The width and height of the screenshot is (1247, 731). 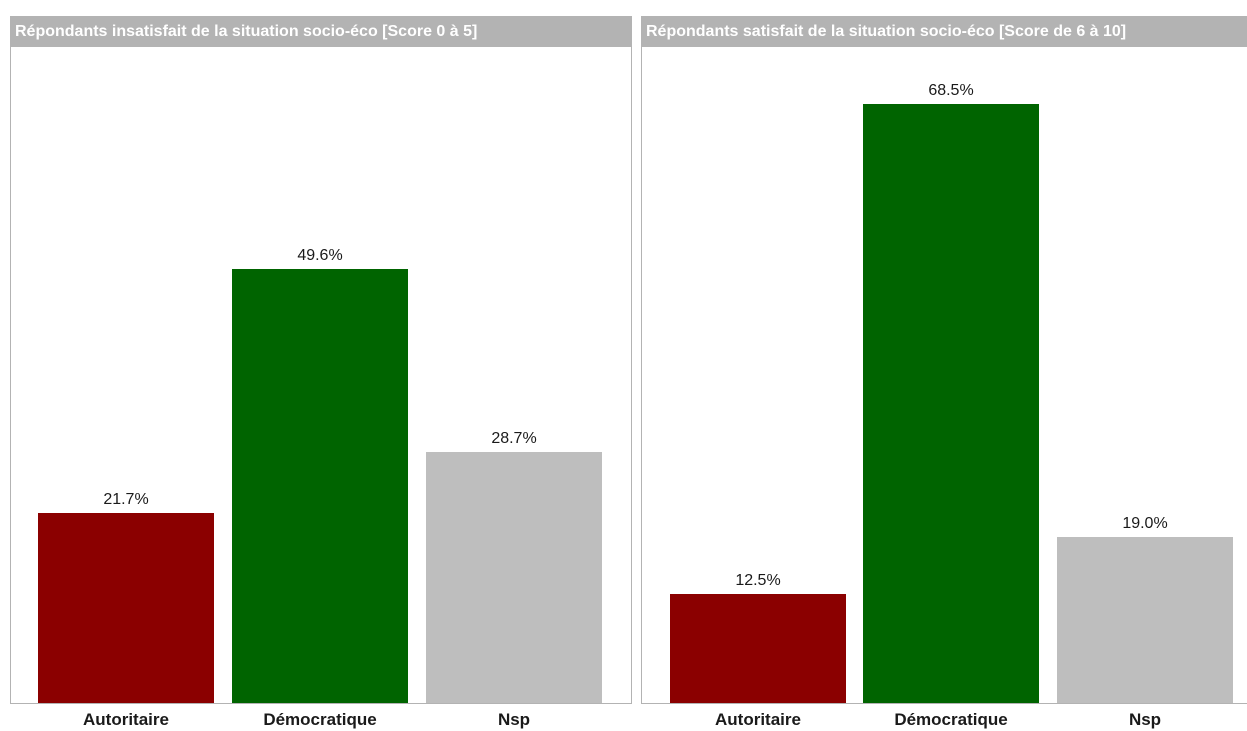 I want to click on data-label: 68.5%, so click(x=951, y=91).